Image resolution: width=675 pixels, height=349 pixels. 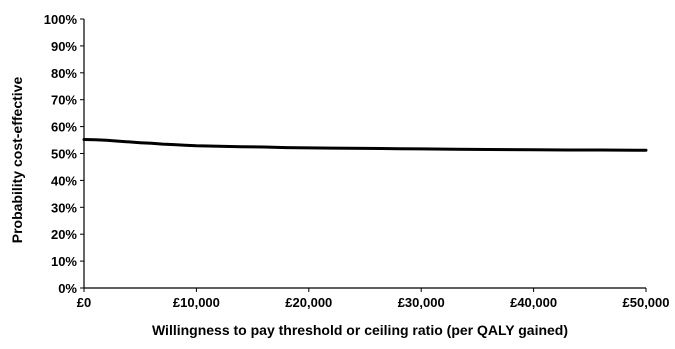 I want to click on x-axis-ticks: £0 £10,000 £20,000 £30,000 £40,000 £50,000, so click(x=373, y=299).